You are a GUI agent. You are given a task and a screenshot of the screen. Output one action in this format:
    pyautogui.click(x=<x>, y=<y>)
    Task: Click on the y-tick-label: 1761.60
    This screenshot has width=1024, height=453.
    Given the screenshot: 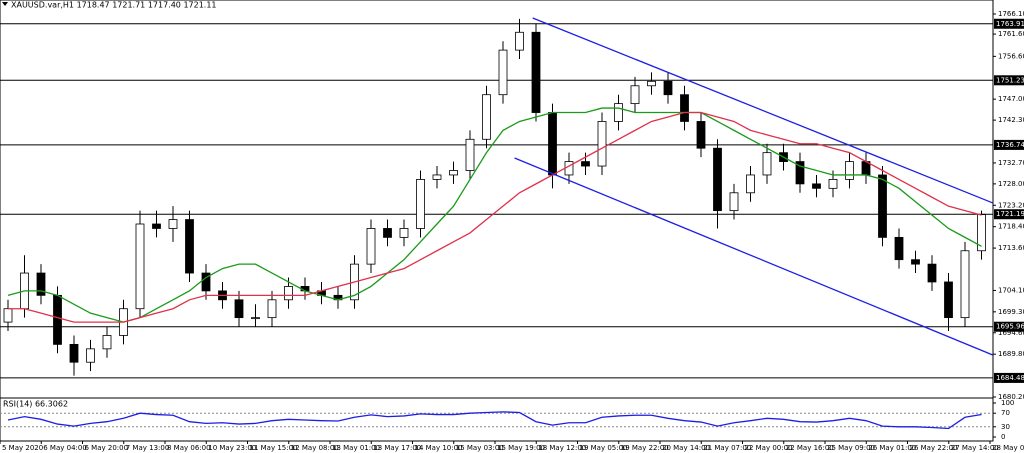 What is the action you would take?
    pyautogui.click(x=1011, y=34)
    